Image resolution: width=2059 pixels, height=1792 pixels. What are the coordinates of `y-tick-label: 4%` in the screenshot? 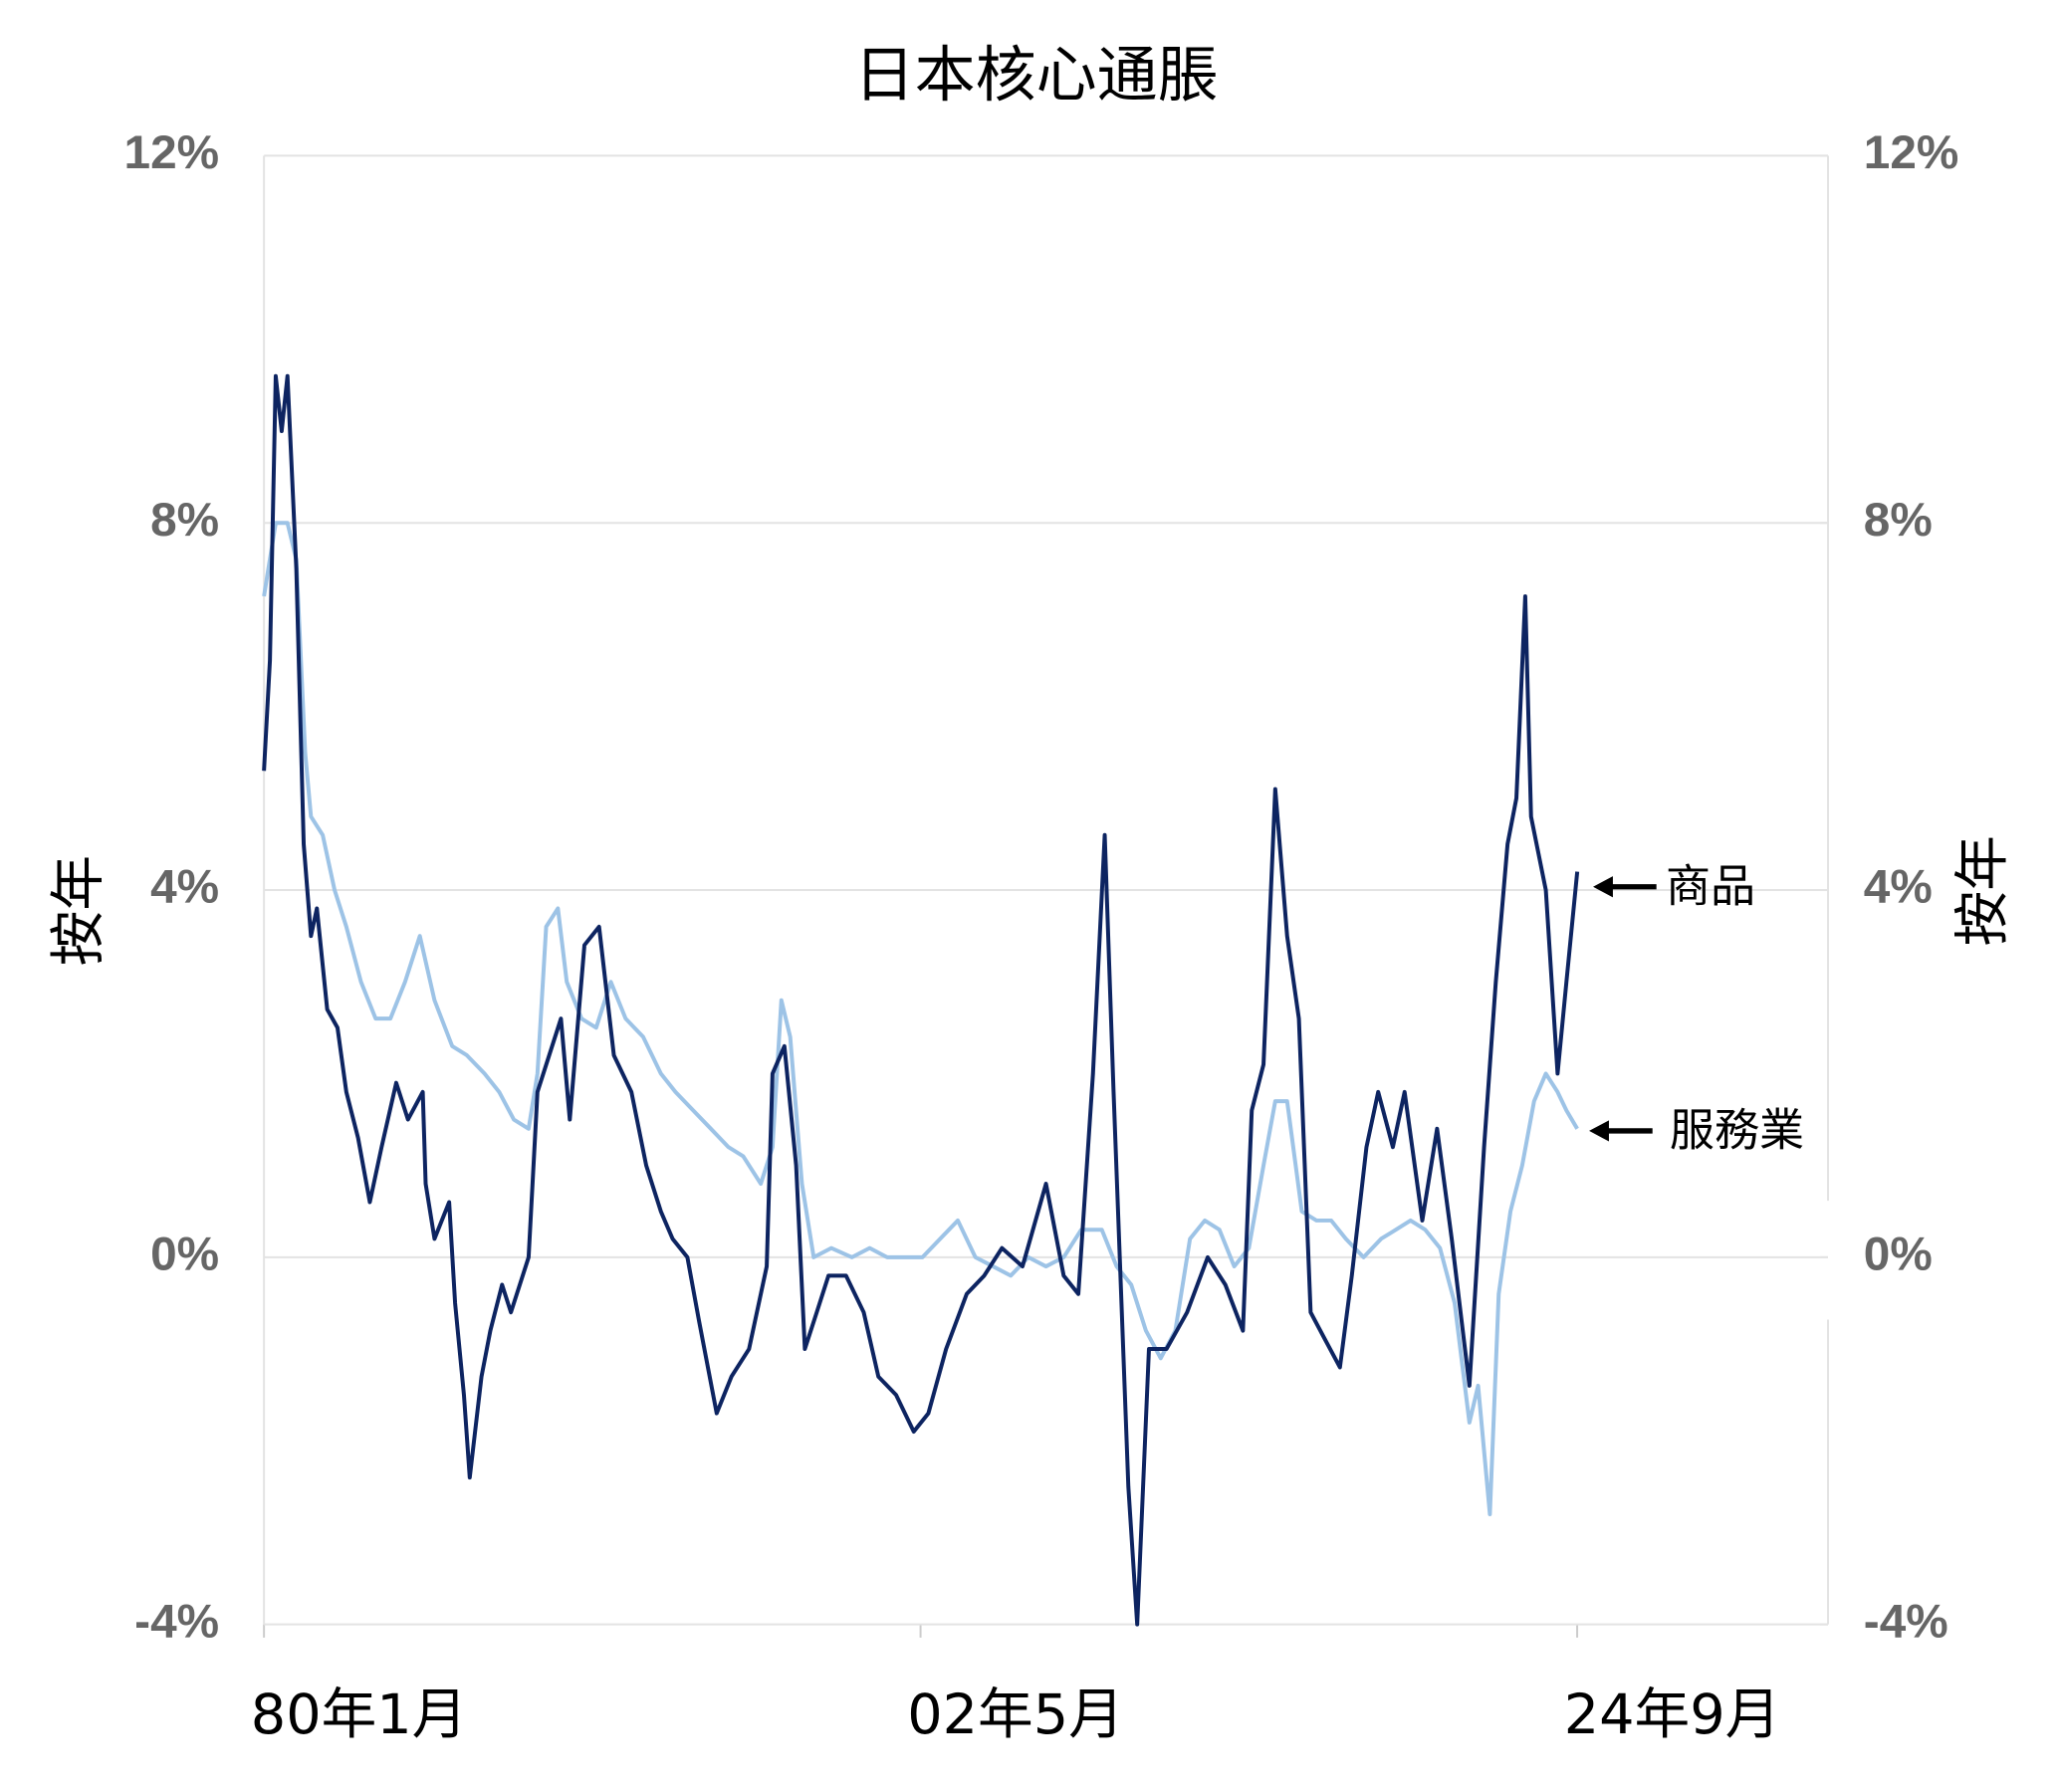 It's located at (185, 888).